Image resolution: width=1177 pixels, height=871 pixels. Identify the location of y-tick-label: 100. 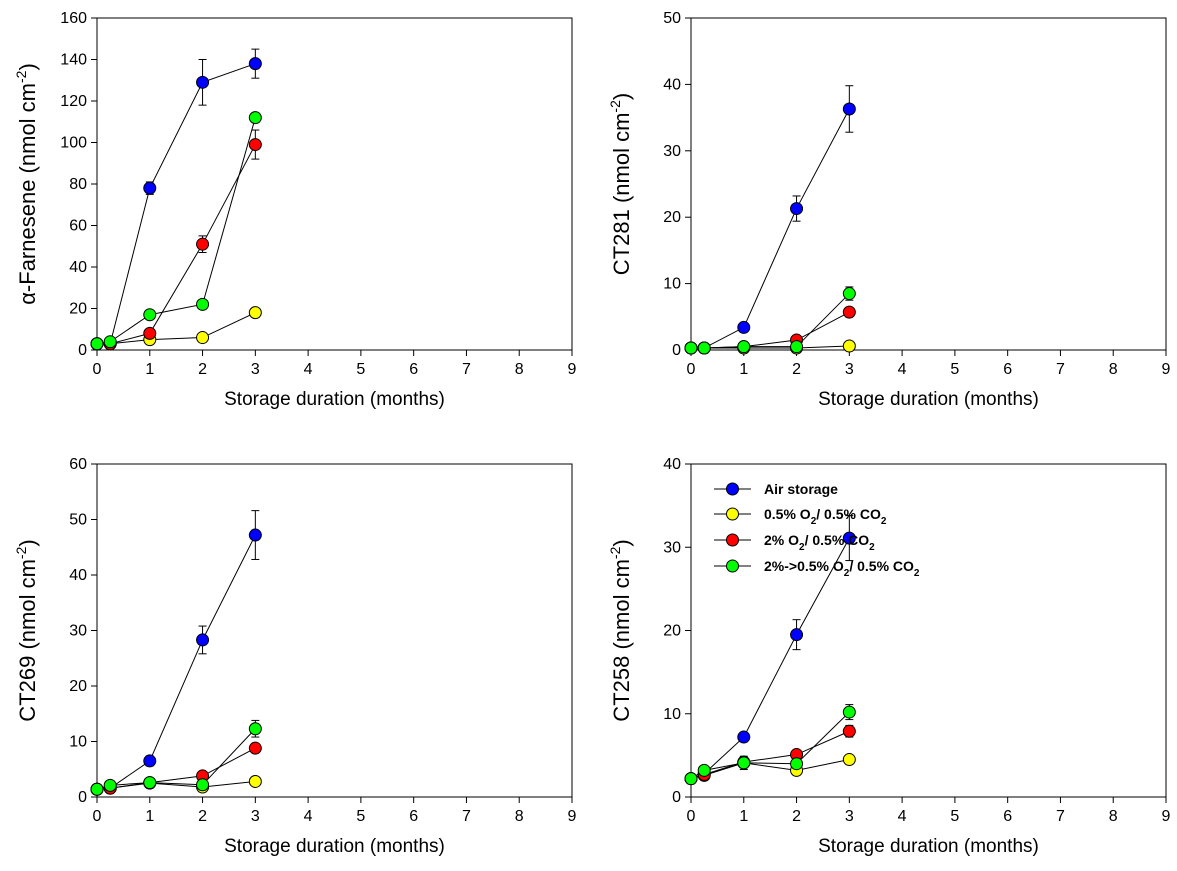
(73, 143).